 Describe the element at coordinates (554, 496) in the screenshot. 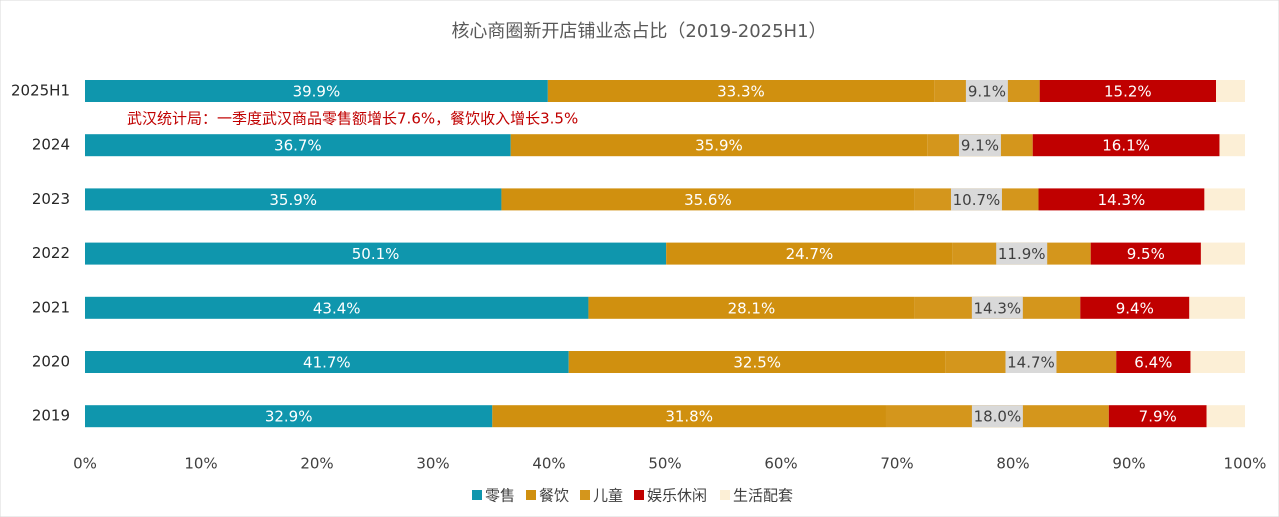

I see `legend-label: 餐饮` at that location.